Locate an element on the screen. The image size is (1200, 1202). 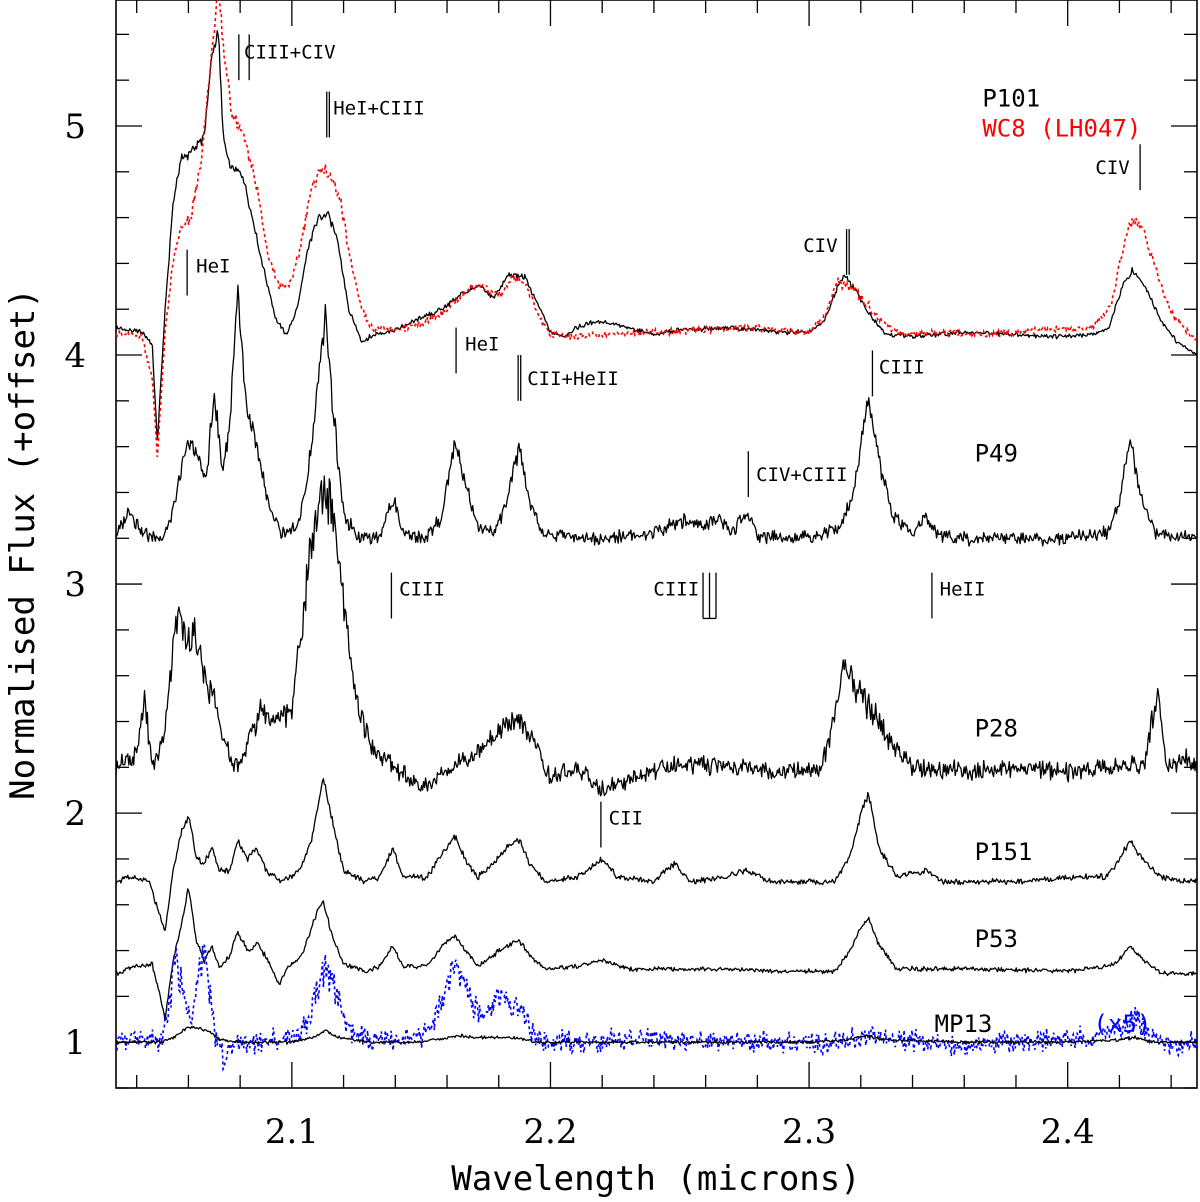
x-tick-label: 2.1 is located at coordinates (292, 1132).